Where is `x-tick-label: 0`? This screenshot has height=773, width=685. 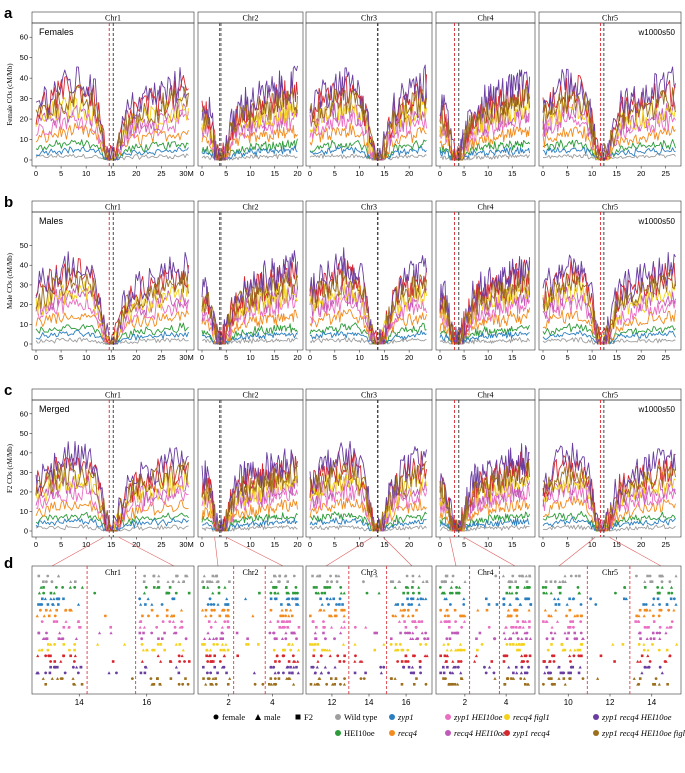
x-tick-label: 0 is located at coordinates (543, 173).